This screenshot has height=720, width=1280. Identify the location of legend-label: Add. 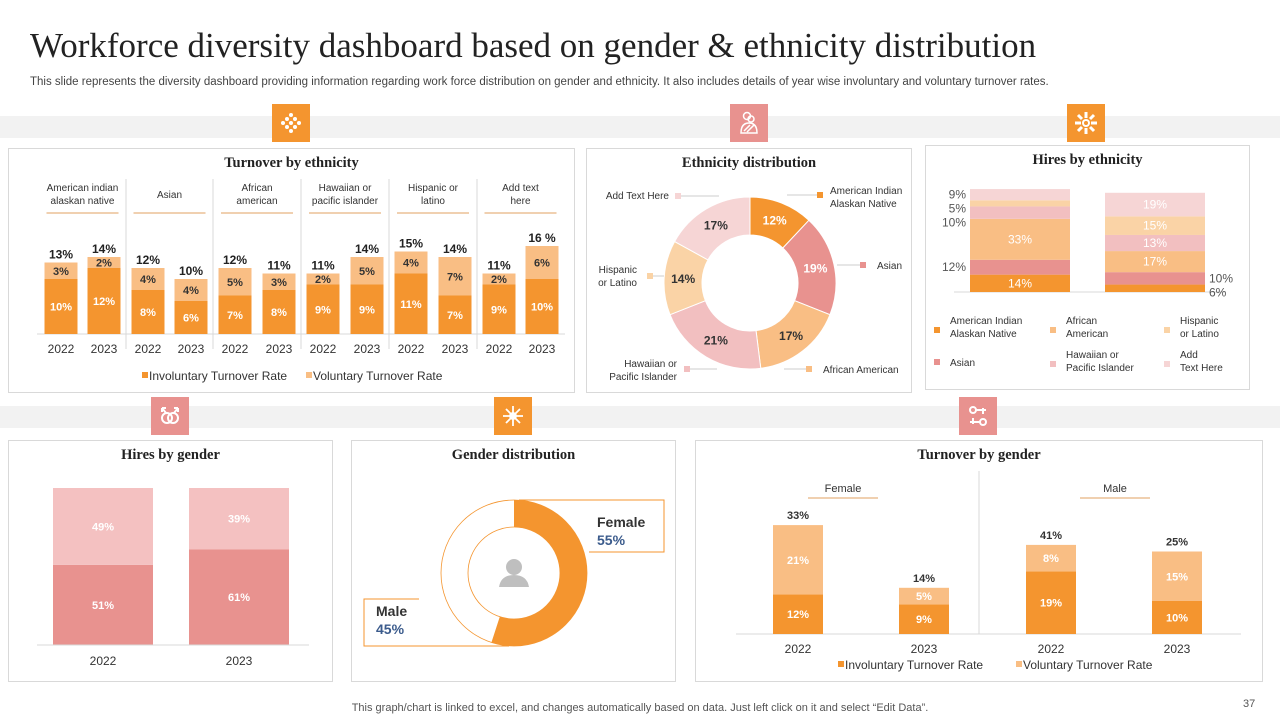
(1189, 355).